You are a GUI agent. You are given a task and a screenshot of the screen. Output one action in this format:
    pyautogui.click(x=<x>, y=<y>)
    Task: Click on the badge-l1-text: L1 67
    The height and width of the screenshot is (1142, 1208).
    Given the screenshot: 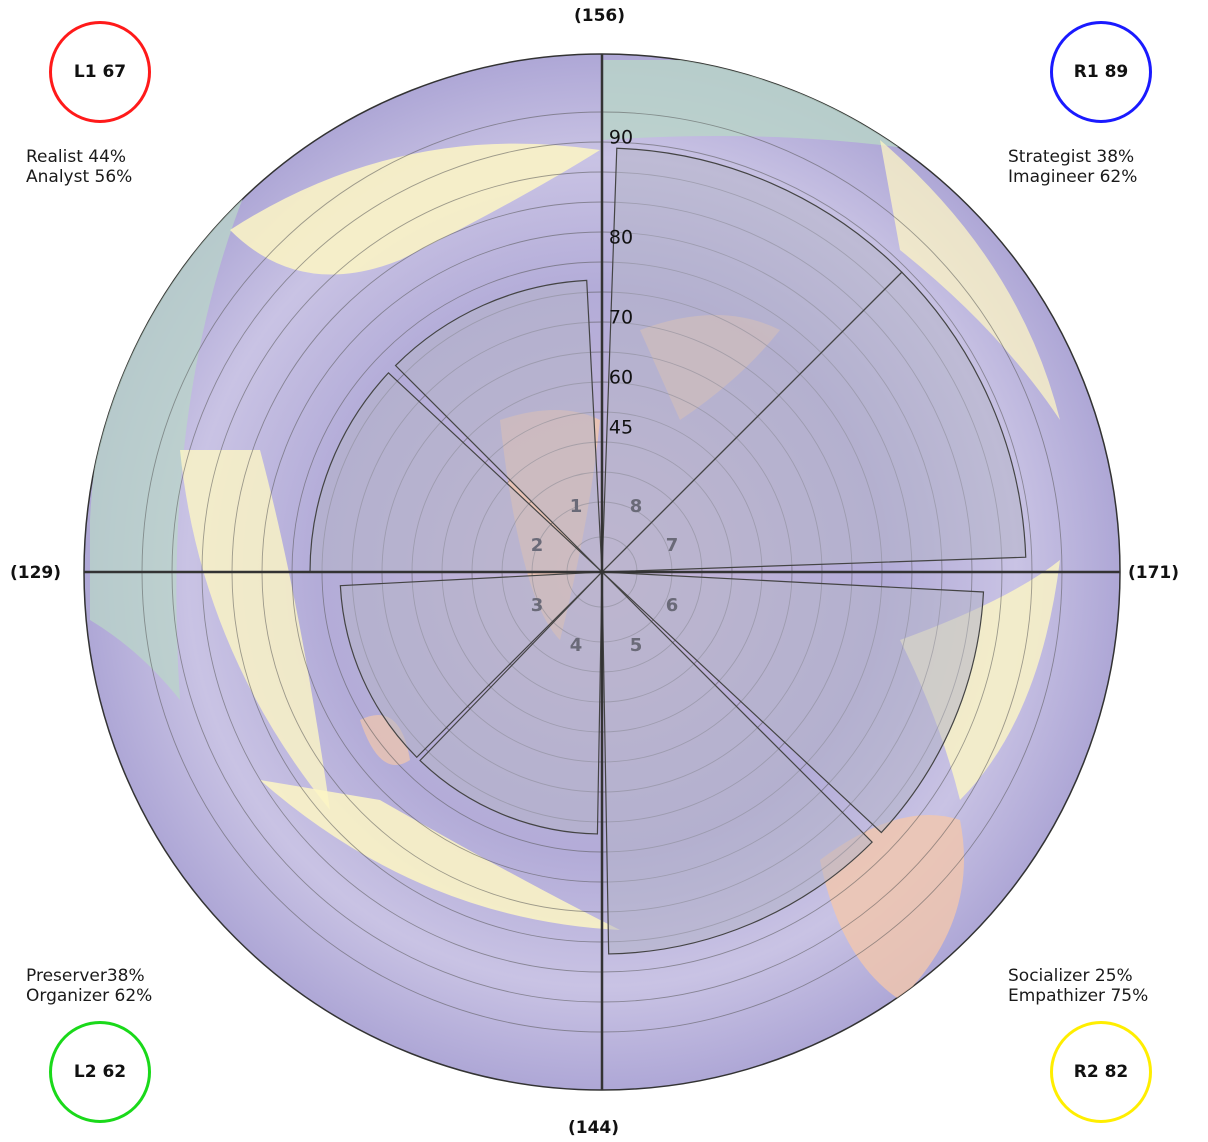 What is the action you would take?
    pyautogui.click(x=100, y=72)
    